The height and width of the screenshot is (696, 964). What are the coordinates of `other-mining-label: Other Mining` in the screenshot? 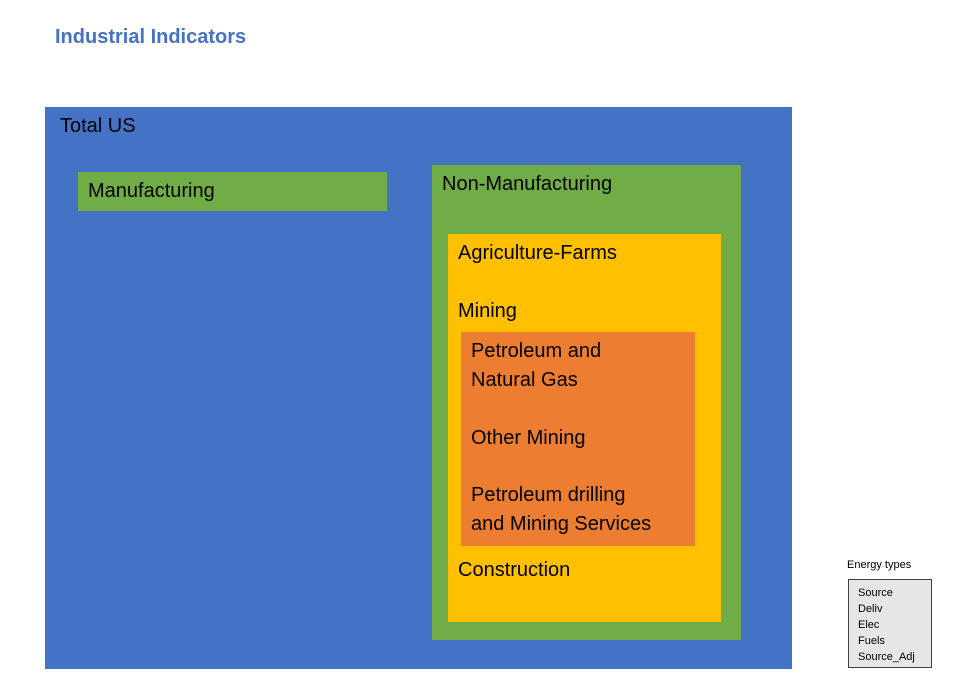 It's located at (528, 438).